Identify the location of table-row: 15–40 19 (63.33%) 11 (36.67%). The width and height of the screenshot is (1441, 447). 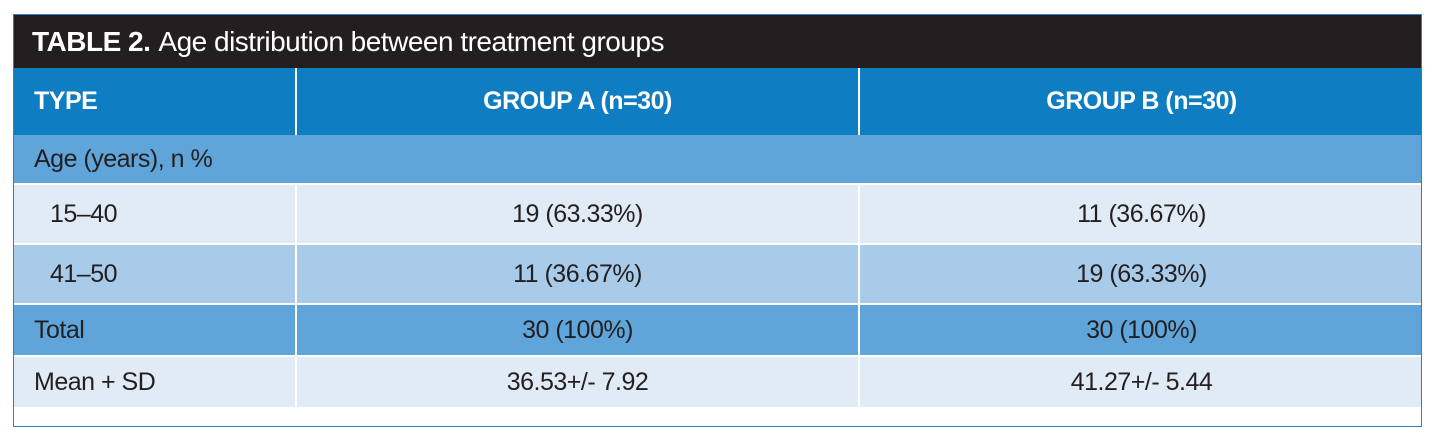
(717, 214).